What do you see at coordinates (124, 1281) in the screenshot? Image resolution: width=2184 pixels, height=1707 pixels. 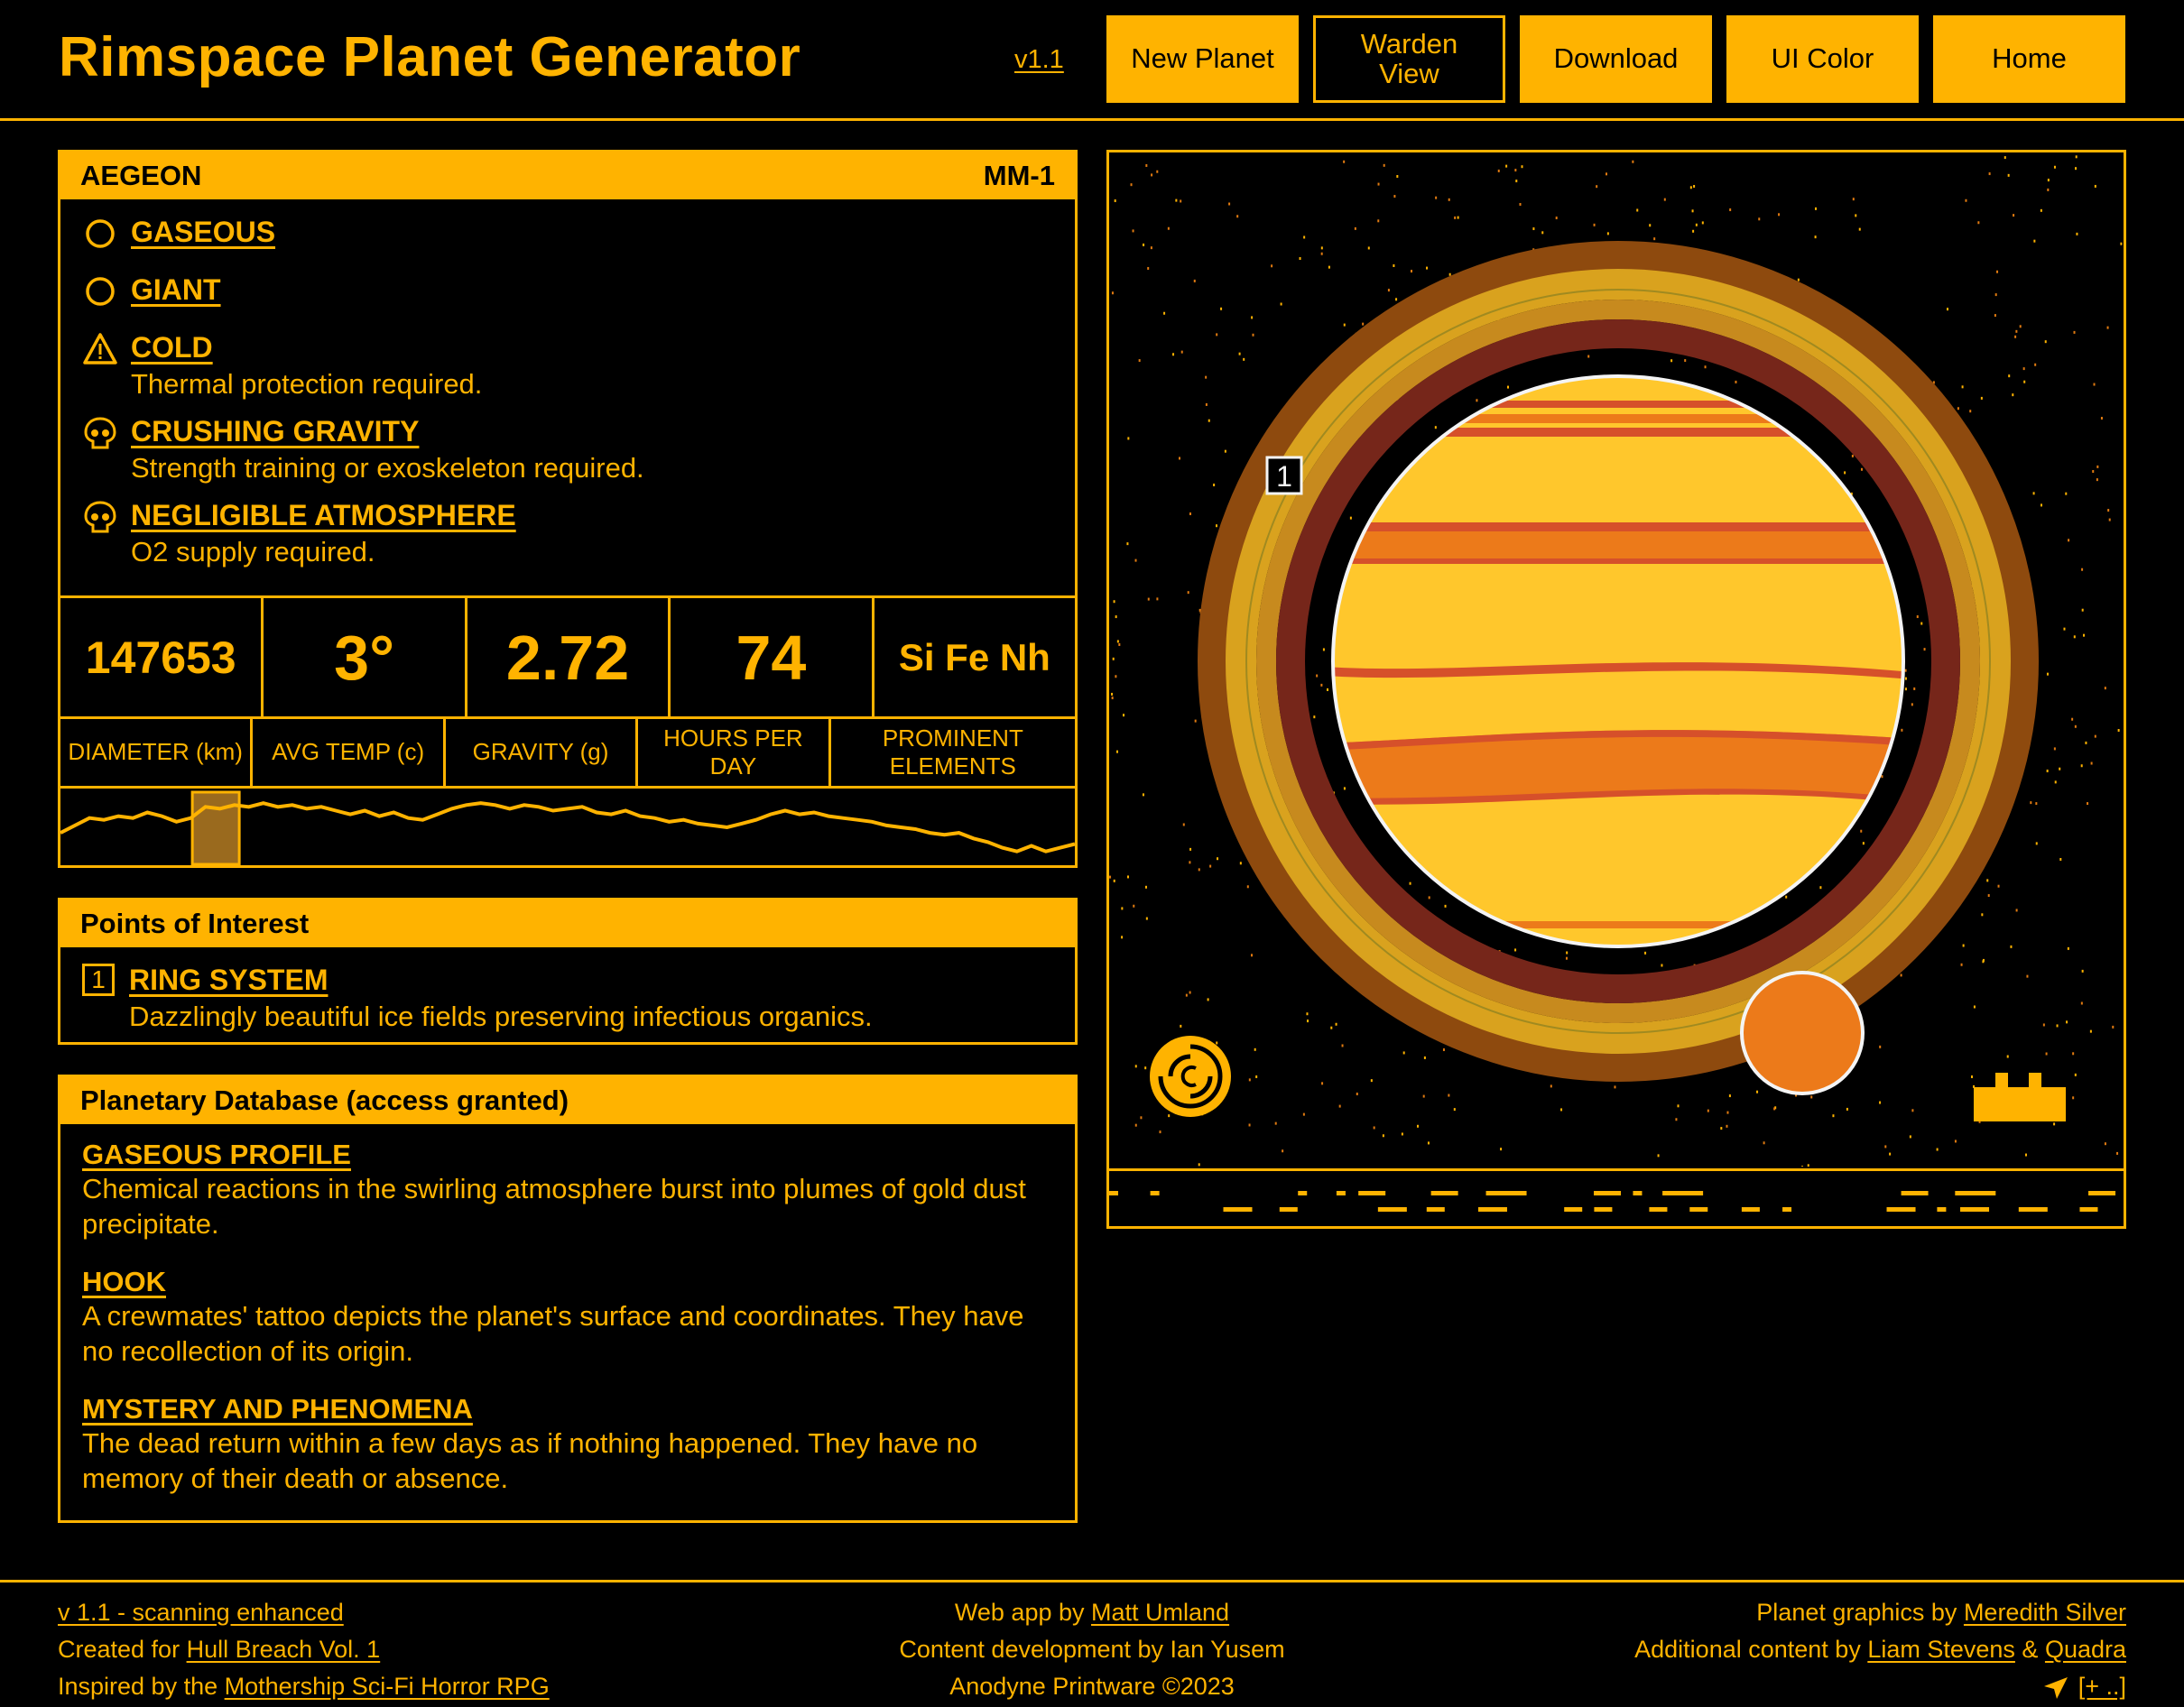 I see `entry-title: HOOK` at bounding box center [124, 1281].